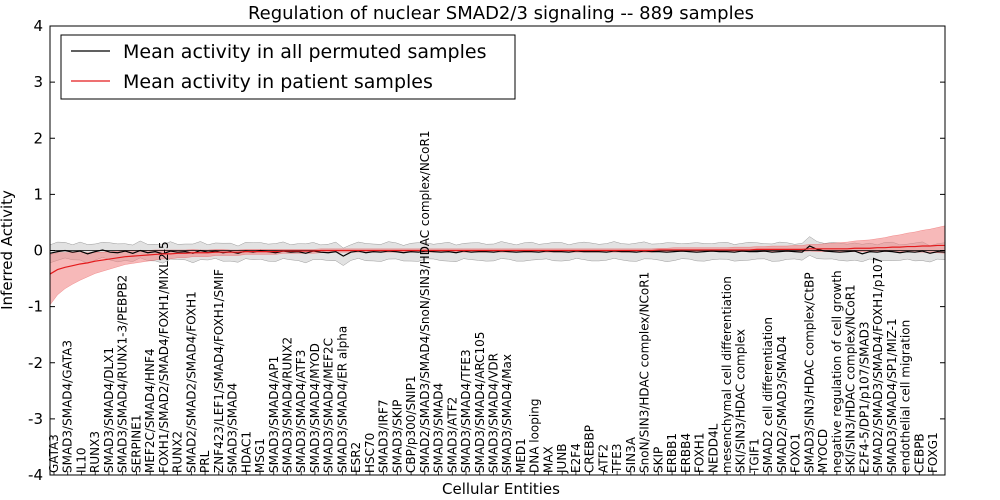  Describe the element at coordinates (35, 475) in the screenshot. I see `y-tick-label: -4` at that location.